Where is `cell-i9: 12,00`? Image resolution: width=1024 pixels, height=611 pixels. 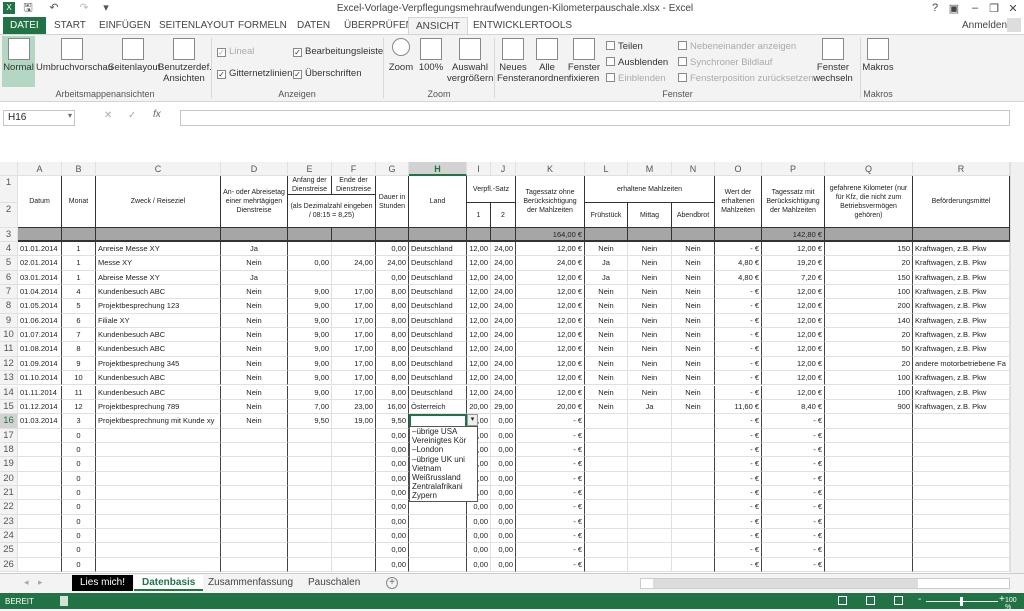 cell-i9: 12,00 is located at coordinates (479, 321).